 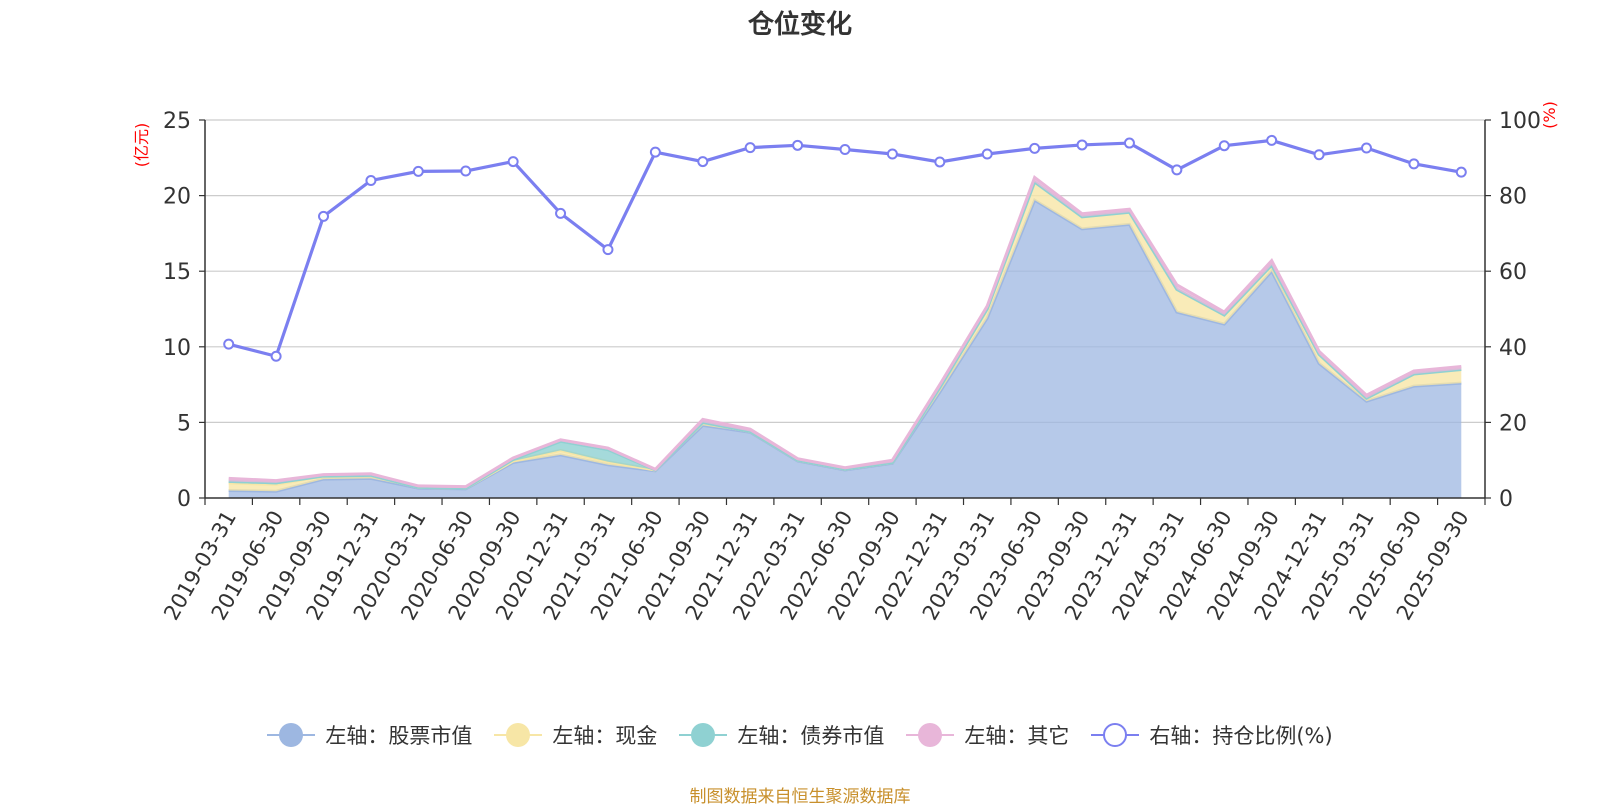 I want to click on legend-item-other: 左轴：其它, so click(x=987, y=735).